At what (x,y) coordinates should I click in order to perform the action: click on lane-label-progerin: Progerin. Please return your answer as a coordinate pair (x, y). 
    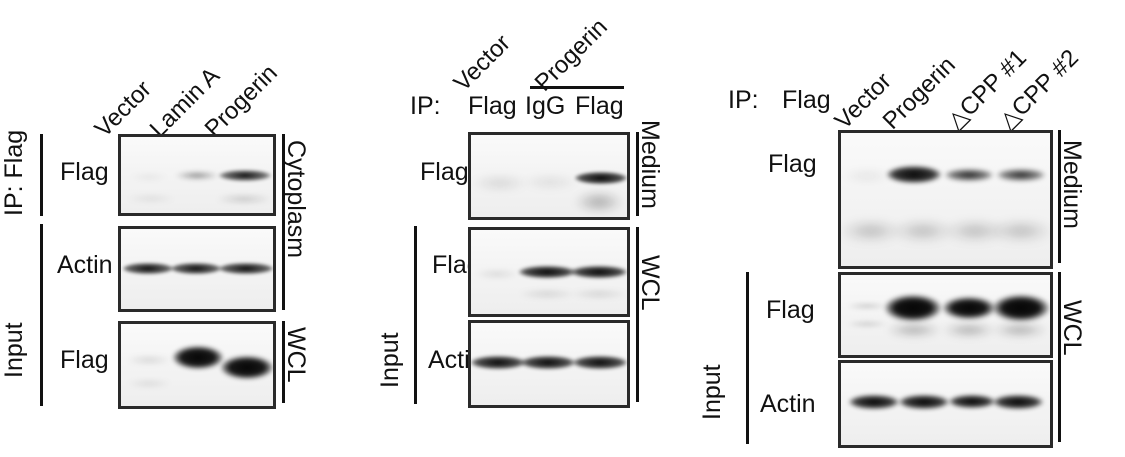
    Looking at the image, I should click on (571, 55).